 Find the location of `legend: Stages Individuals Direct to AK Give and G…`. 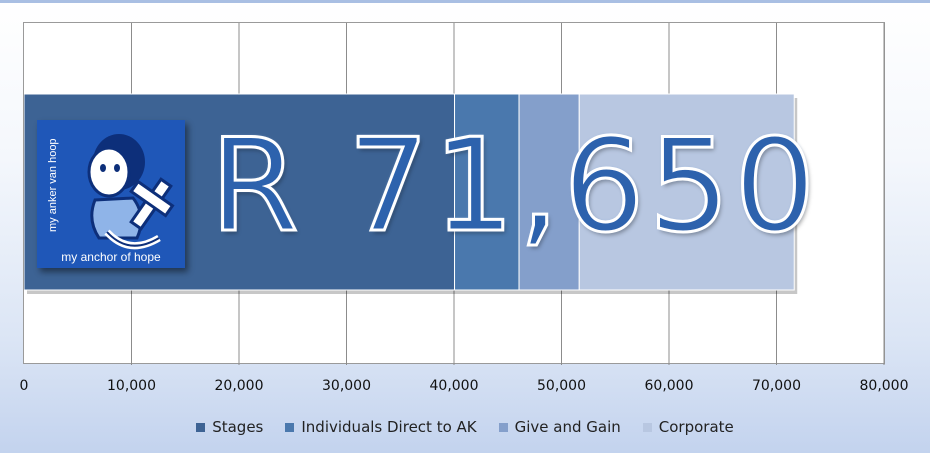

legend: Stages Individuals Direct to AK Give and G… is located at coordinates (465, 427).